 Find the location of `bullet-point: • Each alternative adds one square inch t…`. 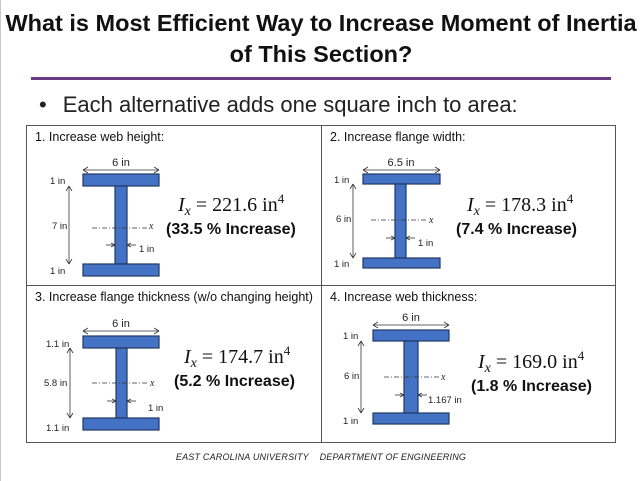

bullet-point: • Each alternative adds one square inch t… is located at coordinates (278, 105).